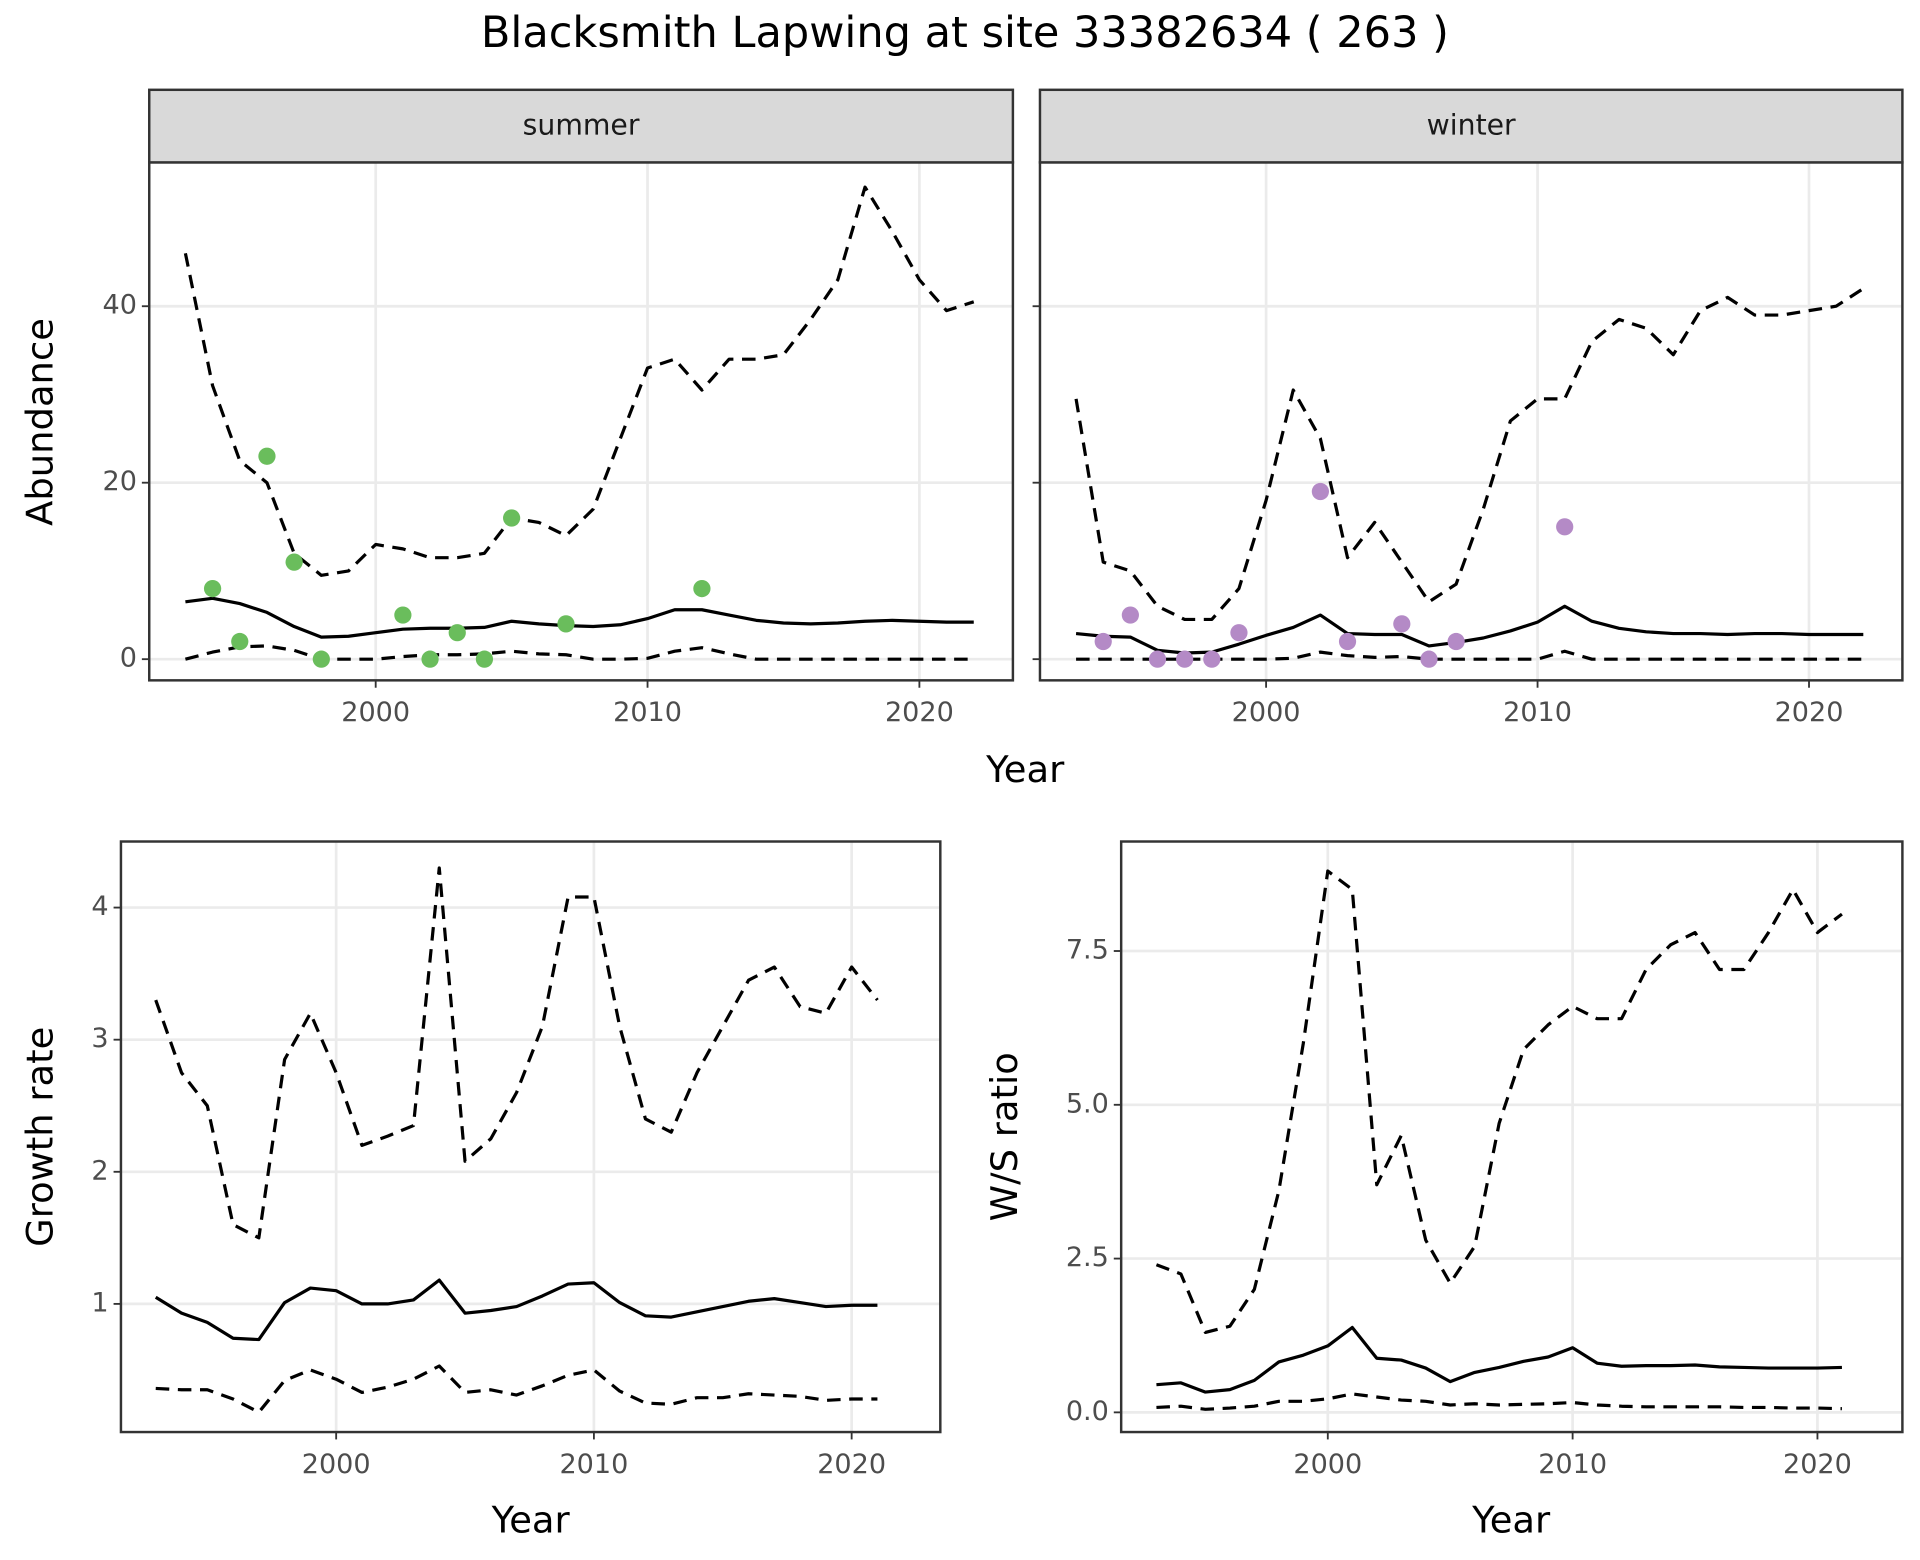 The height and width of the screenshot is (1560, 1920). I want to click on strip-label: summer, so click(581, 125).